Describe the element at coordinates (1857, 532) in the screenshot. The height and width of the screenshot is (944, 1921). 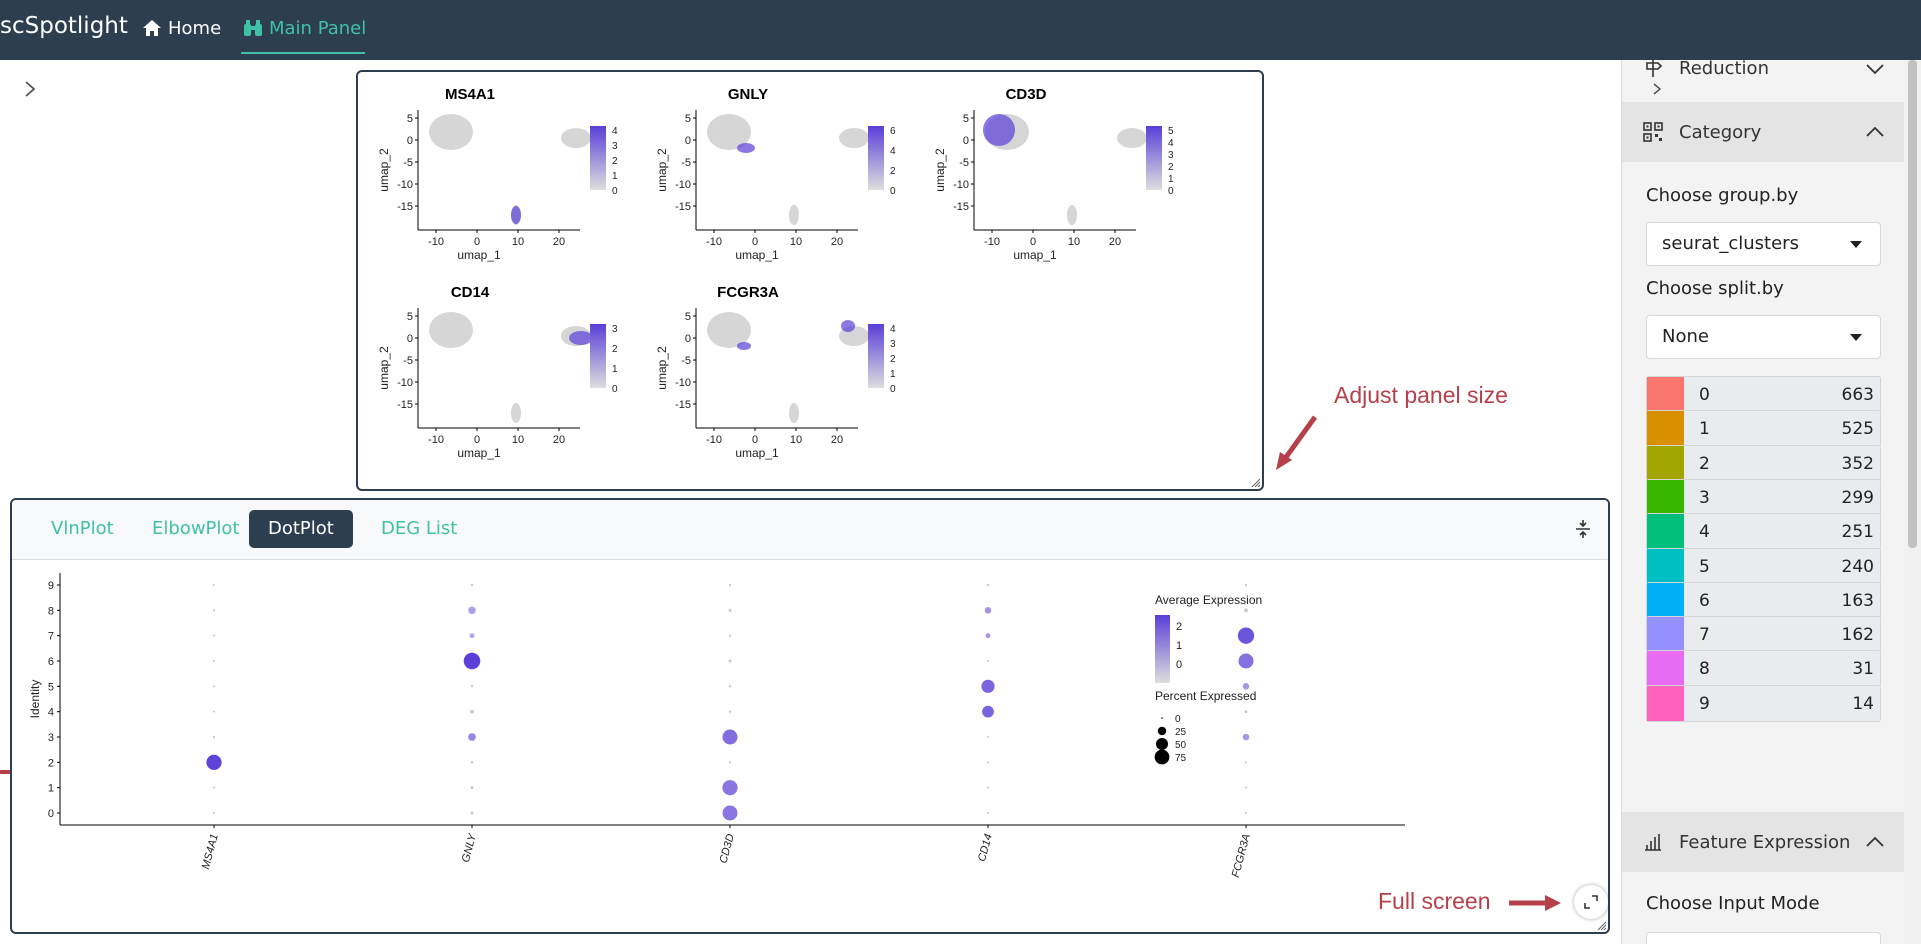
I see `category-count: 251` at that location.